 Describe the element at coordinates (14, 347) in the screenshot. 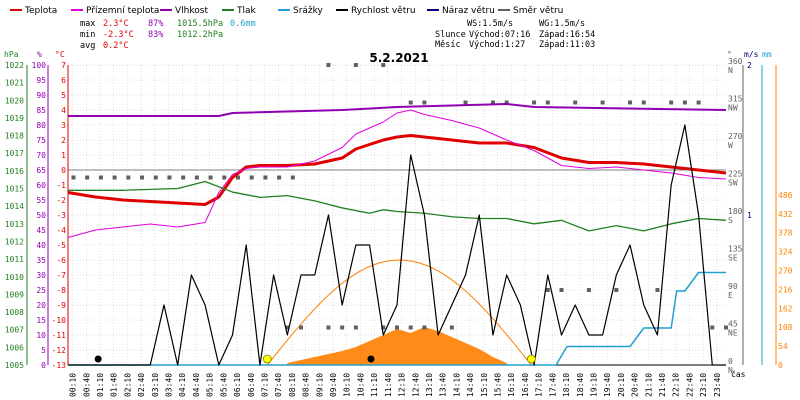

I see `tick-press: 1006` at that location.